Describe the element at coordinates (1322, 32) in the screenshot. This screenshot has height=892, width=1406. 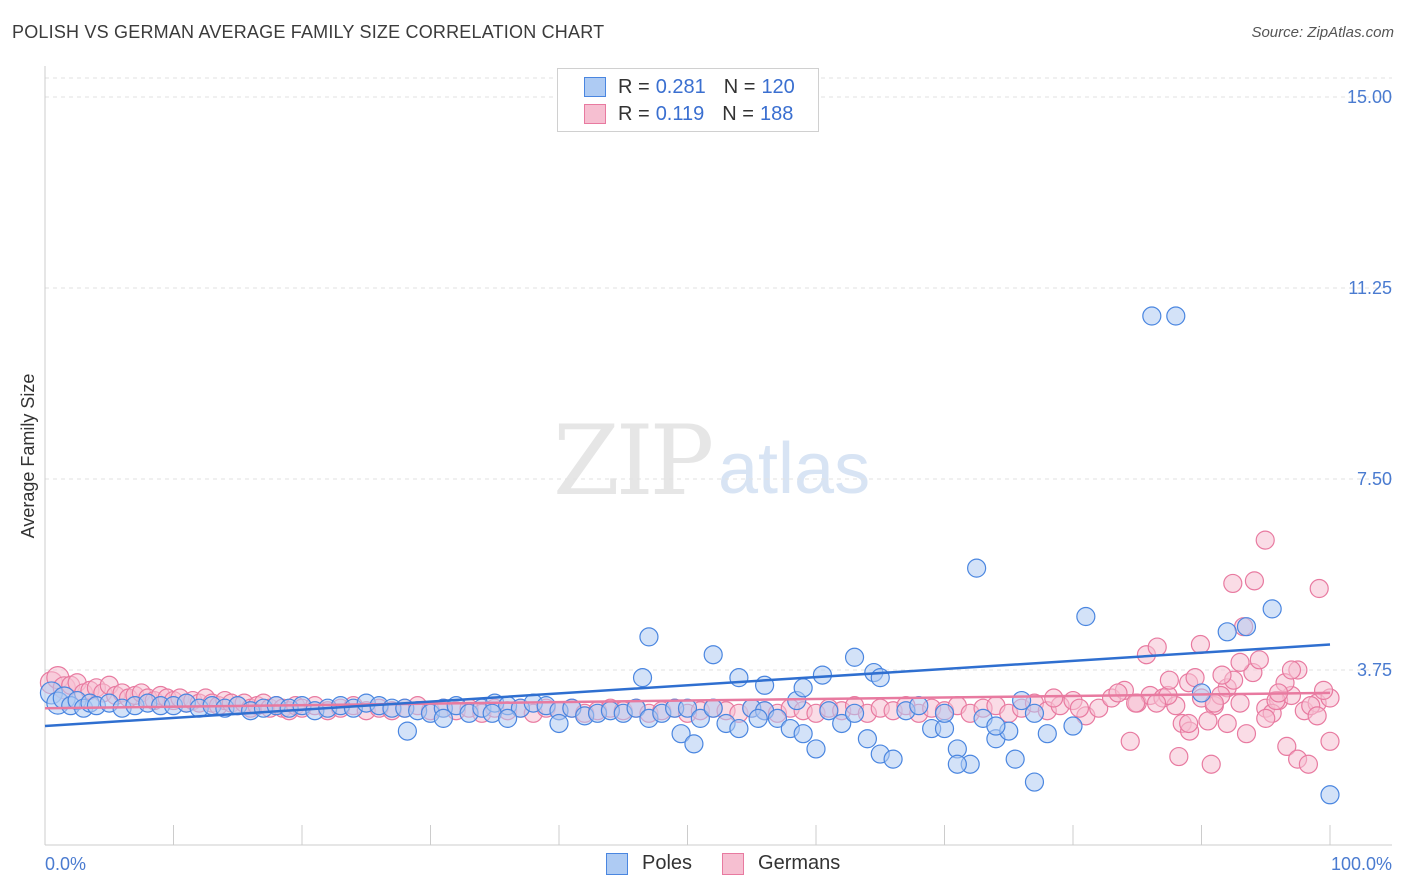
I see `source-label: Source: ZipAtlas.com` at that location.